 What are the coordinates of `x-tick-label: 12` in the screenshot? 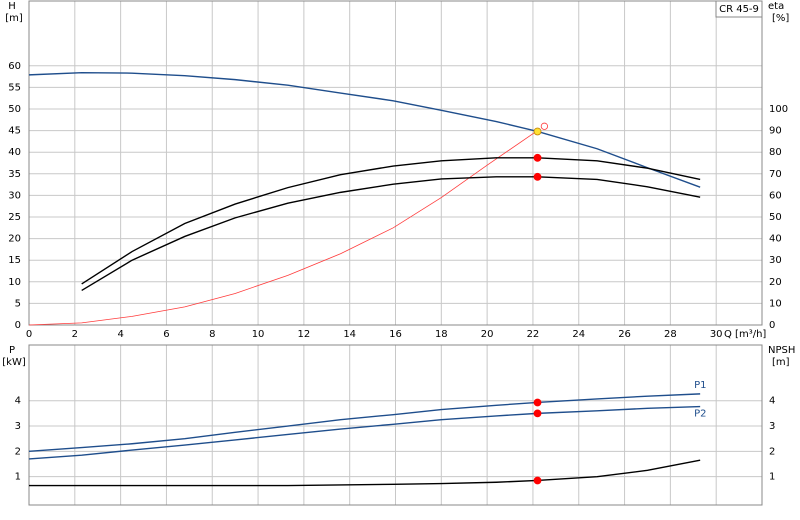 It's located at (304, 334).